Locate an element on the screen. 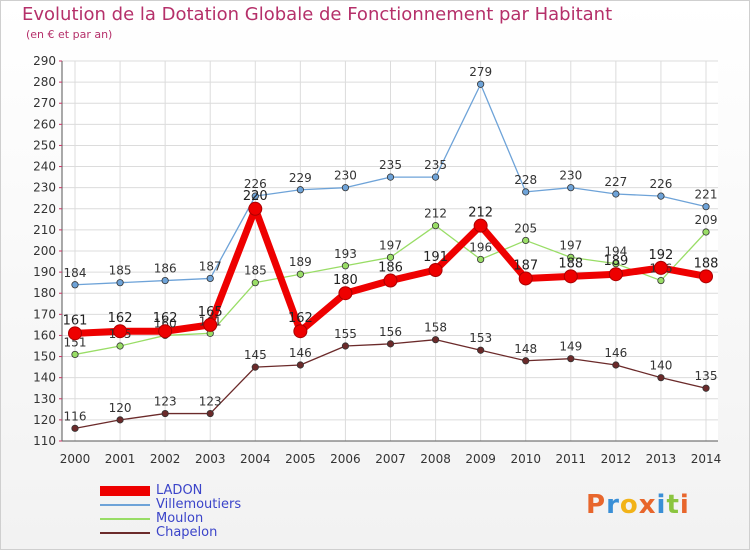  data-label: 197 is located at coordinates (570, 245).